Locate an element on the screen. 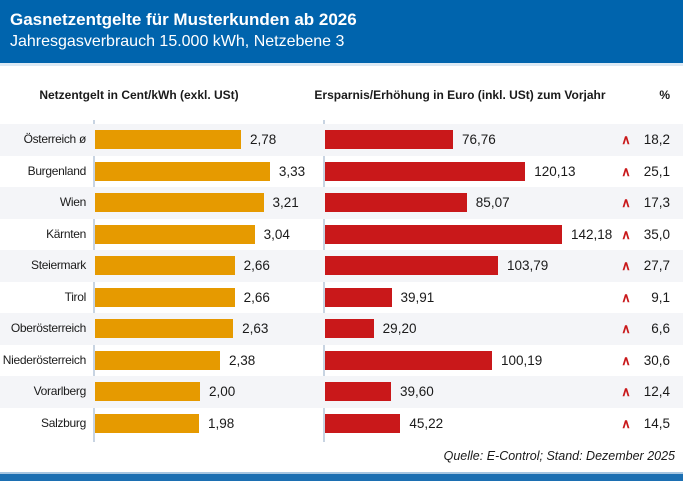 Image resolution: width=683 pixels, height=481 pixels. chart-row: Tirol 2,66 39,91 ∧ 9,1 is located at coordinates (341, 298).